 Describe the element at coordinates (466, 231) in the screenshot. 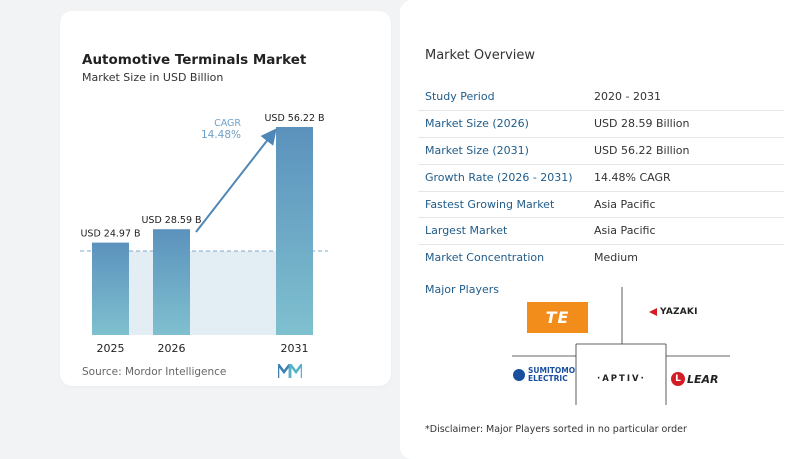

I see `overview-label: Largest Market` at that location.